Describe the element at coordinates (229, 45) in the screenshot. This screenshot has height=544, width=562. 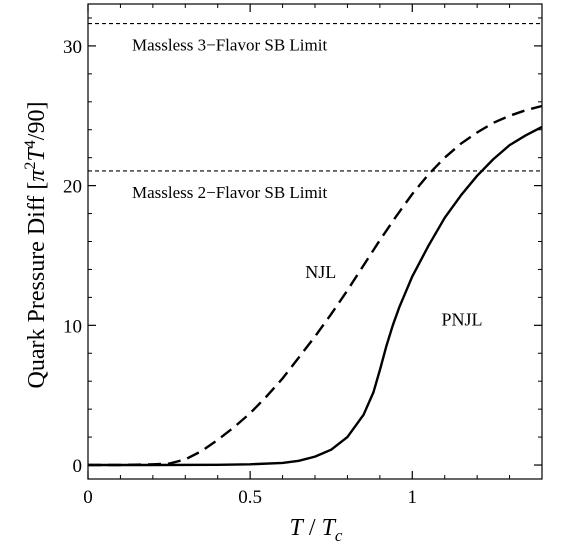
I see `sb-limit-label-1: Massless 3−Flavor SB Limit` at that location.